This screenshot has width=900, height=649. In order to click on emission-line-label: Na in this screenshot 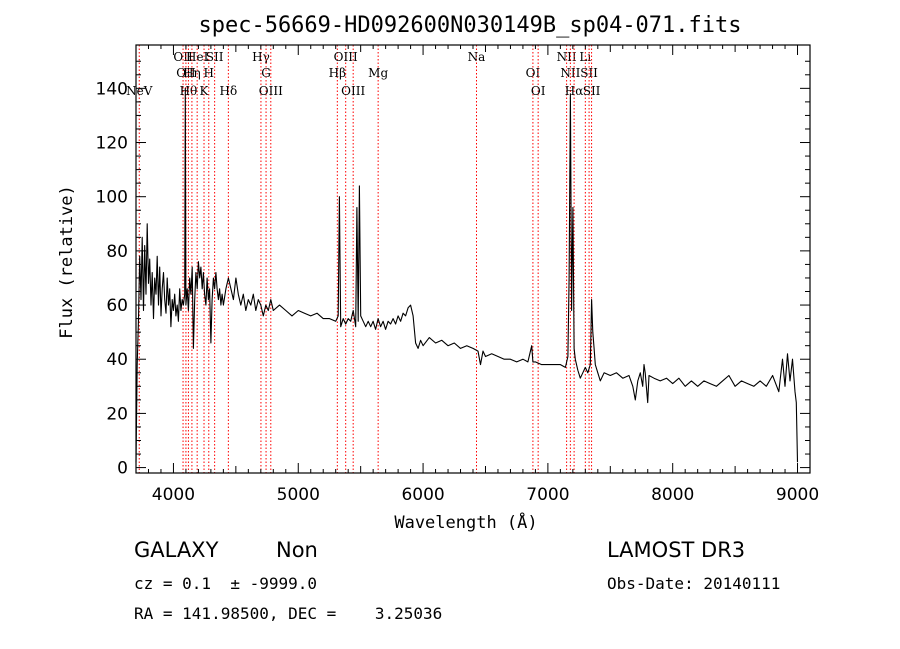, I will do `click(477, 57)`.